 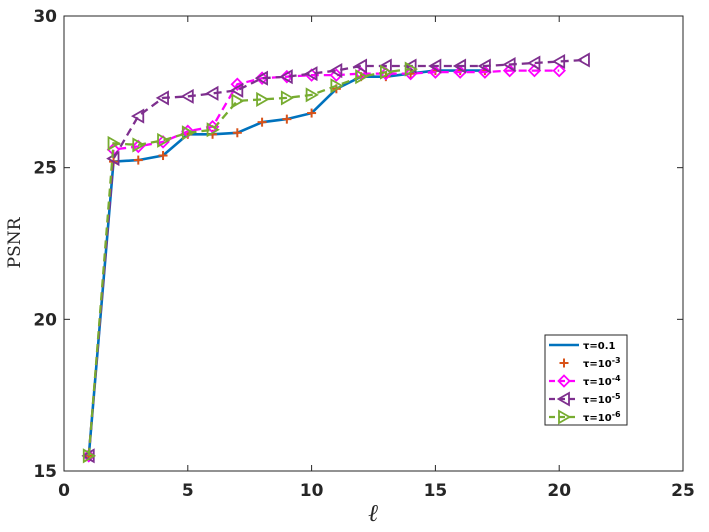 What do you see at coordinates (15, 242) in the screenshot?
I see `y-axis-label: PSNR` at bounding box center [15, 242].